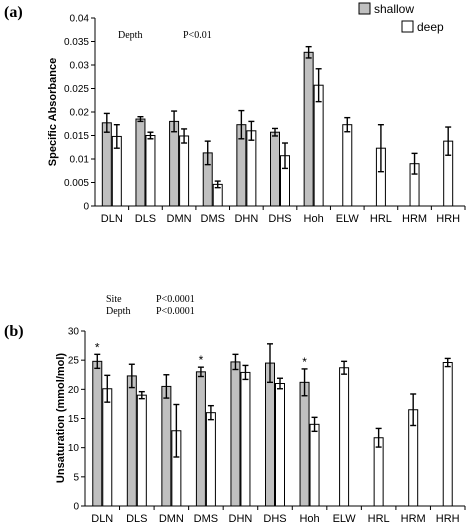  Describe the element at coordinates (76, 477) in the screenshot. I see `y-tick-label: 5` at that location.